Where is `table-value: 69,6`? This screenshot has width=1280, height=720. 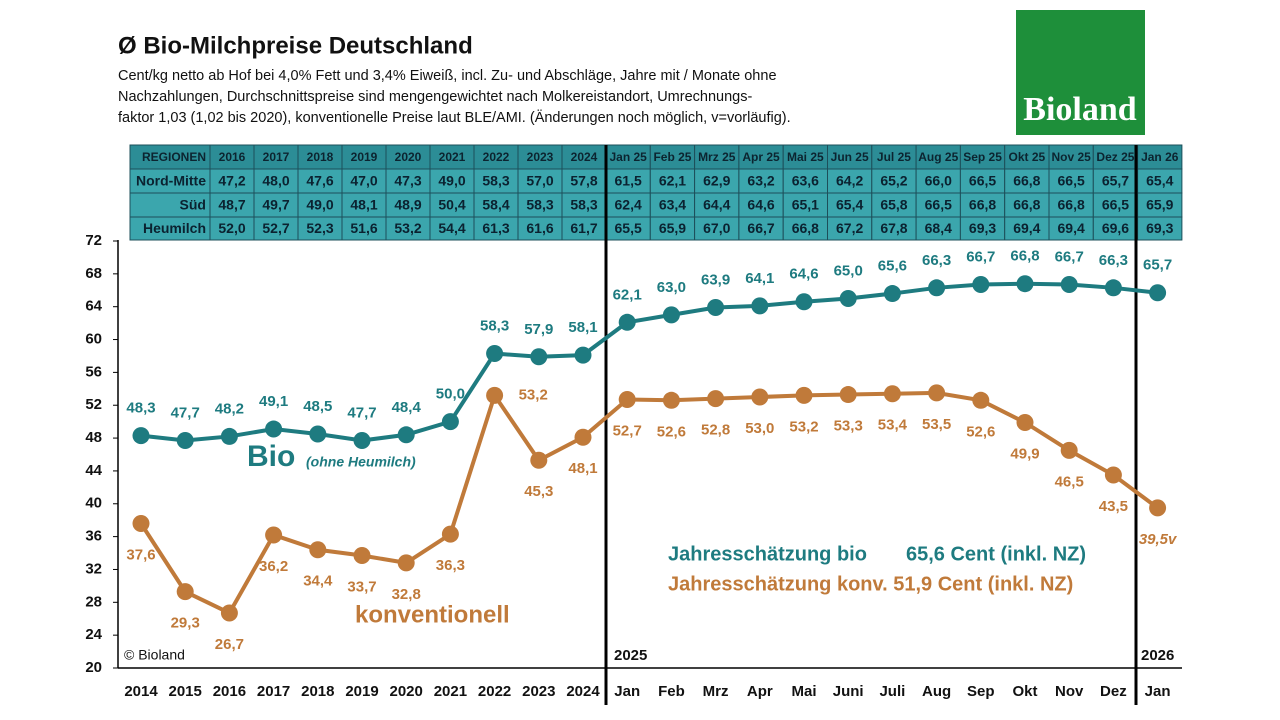 table-value: 69,6 is located at coordinates (1115, 228).